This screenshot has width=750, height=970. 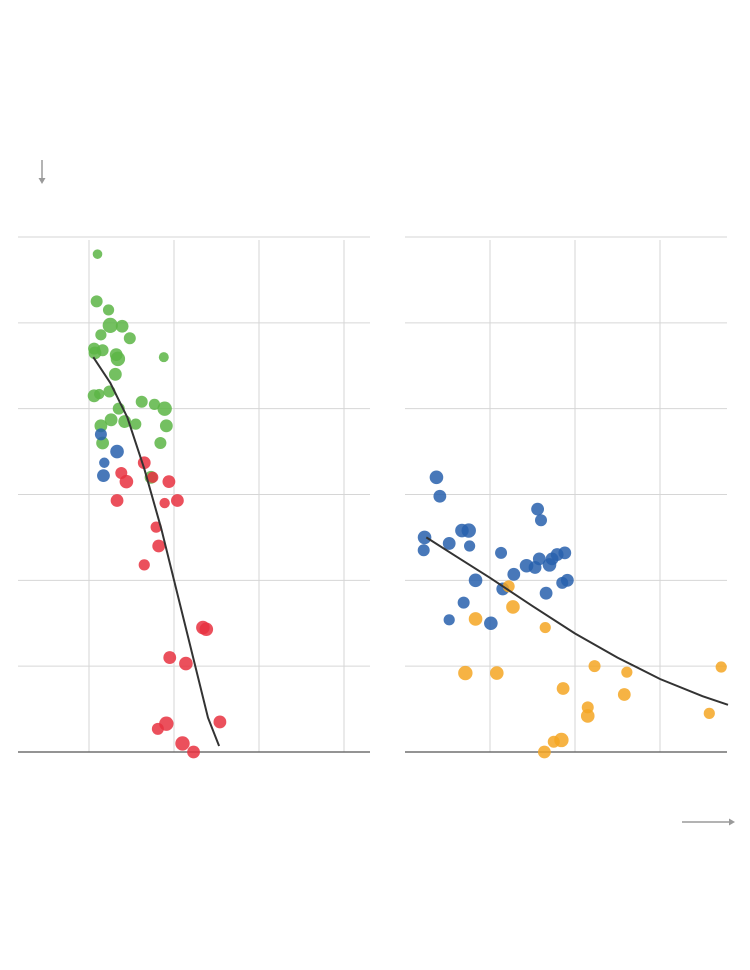 What do you see at coordinates (42, 181) in the screenshot?
I see `y-arrow-head` at bounding box center [42, 181].